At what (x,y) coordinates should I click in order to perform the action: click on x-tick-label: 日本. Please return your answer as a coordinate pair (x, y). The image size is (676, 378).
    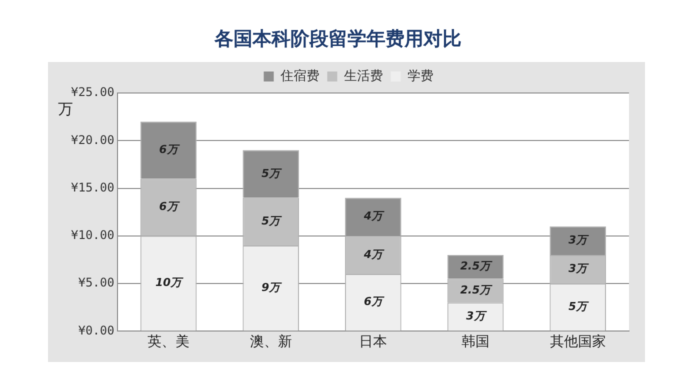
    Looking at the image, I should click on (373, 342).